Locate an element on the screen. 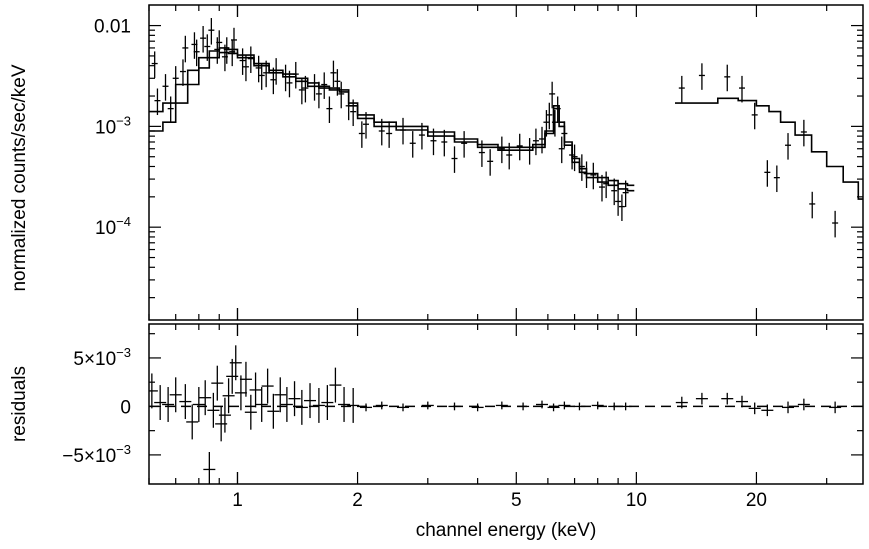 The height and width of the screenshot is (549, 869). residuals-y-tick-labels: 5×10⁻³ 0 −5×10⁻³ is located at coordinates (96, 406).